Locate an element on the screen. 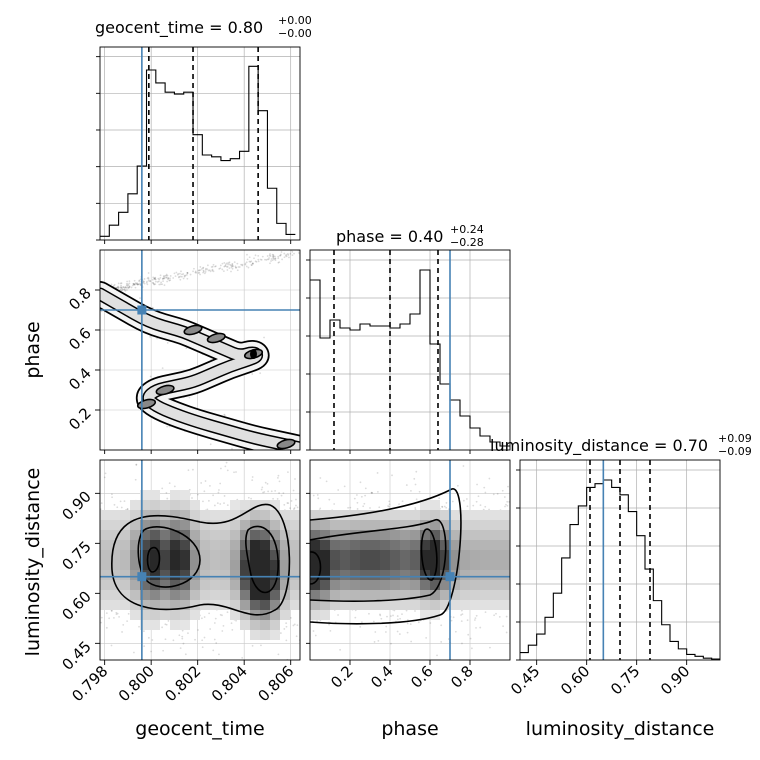  title-geocent-time-base: geocent_time = 0.80 is located at coordinates (179, 28).